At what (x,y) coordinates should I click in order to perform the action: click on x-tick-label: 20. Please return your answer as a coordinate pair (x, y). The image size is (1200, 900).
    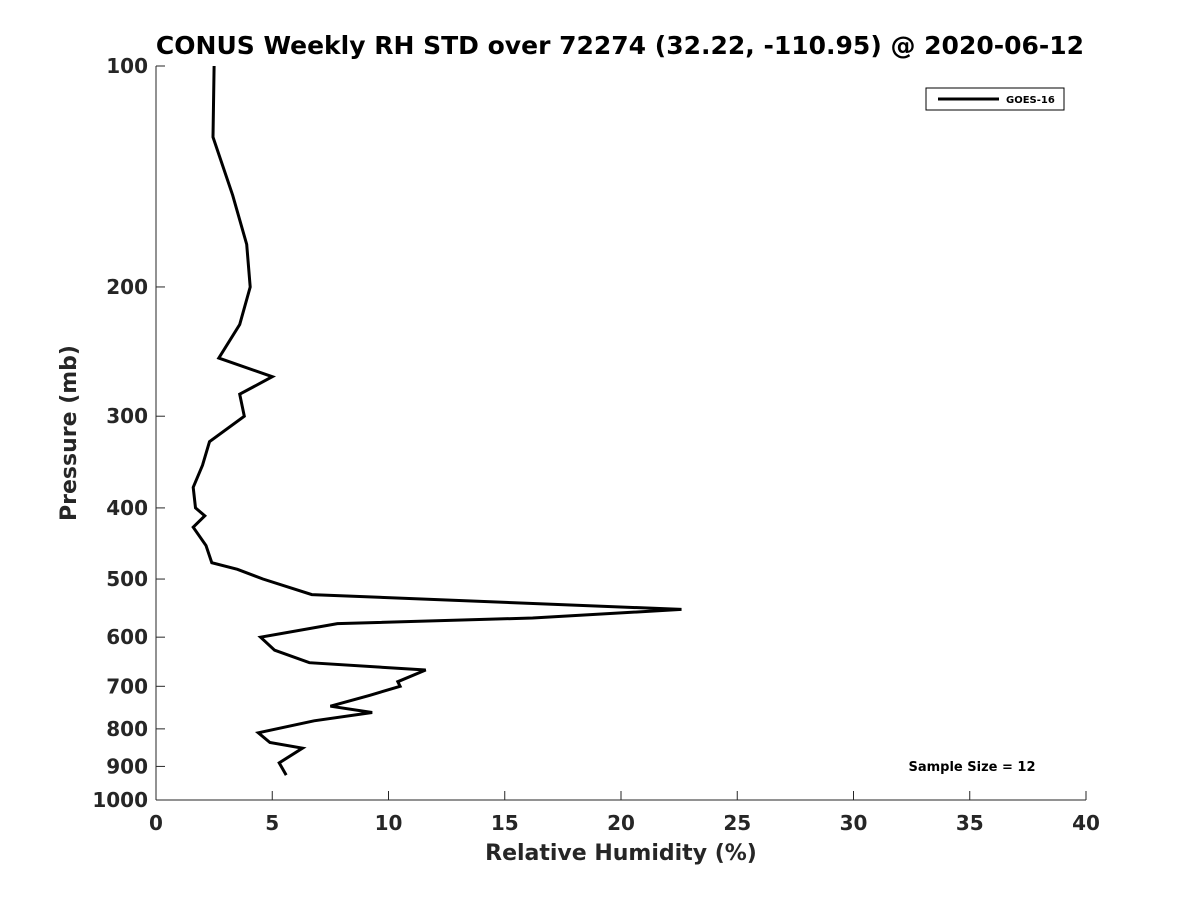
    Looking at the image, I should click on (621, 823).